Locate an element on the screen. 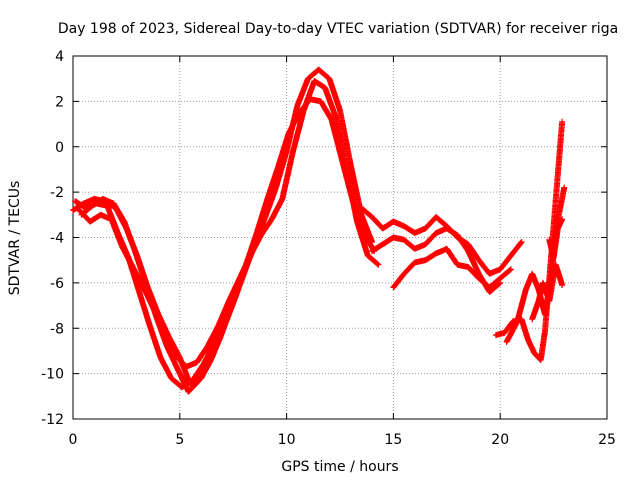 The width and height of the screenshot is (640, 480). x-tick-label: 20 is located at coordinates (500, 440).